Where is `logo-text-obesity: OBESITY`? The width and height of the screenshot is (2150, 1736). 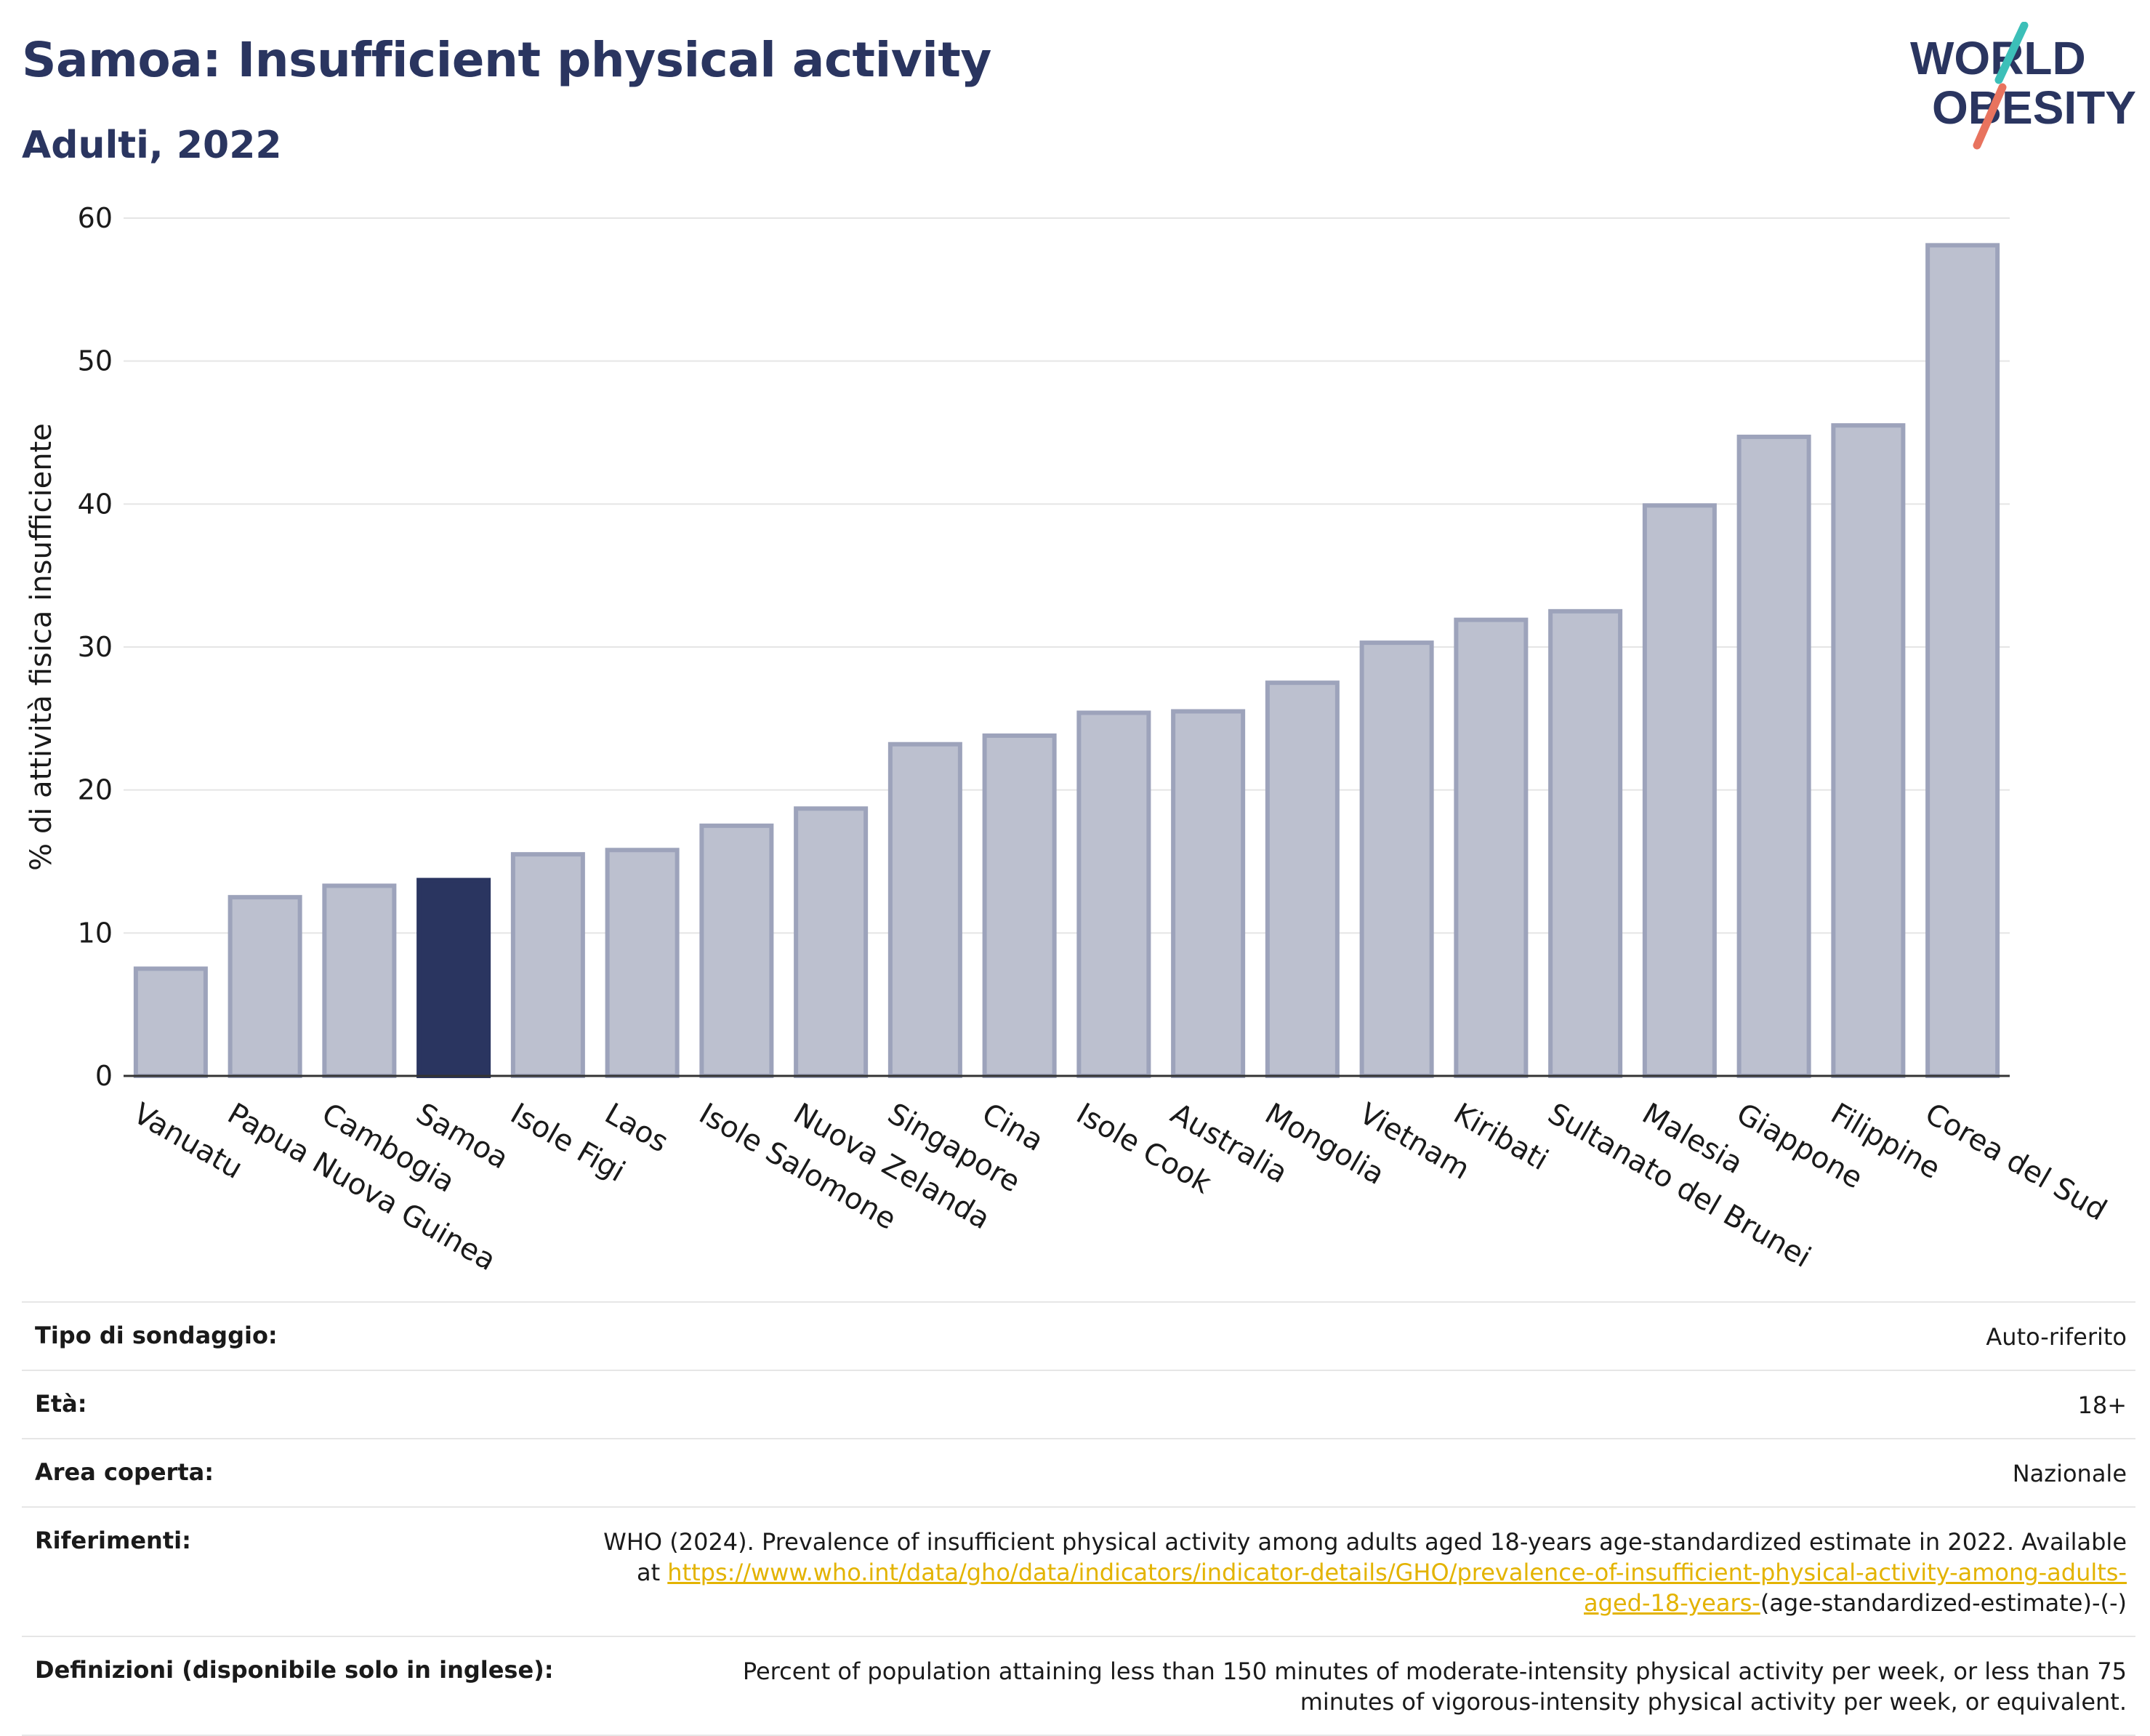
logo-text-obesity: OBESITY is located at coordinates (2034, 107).